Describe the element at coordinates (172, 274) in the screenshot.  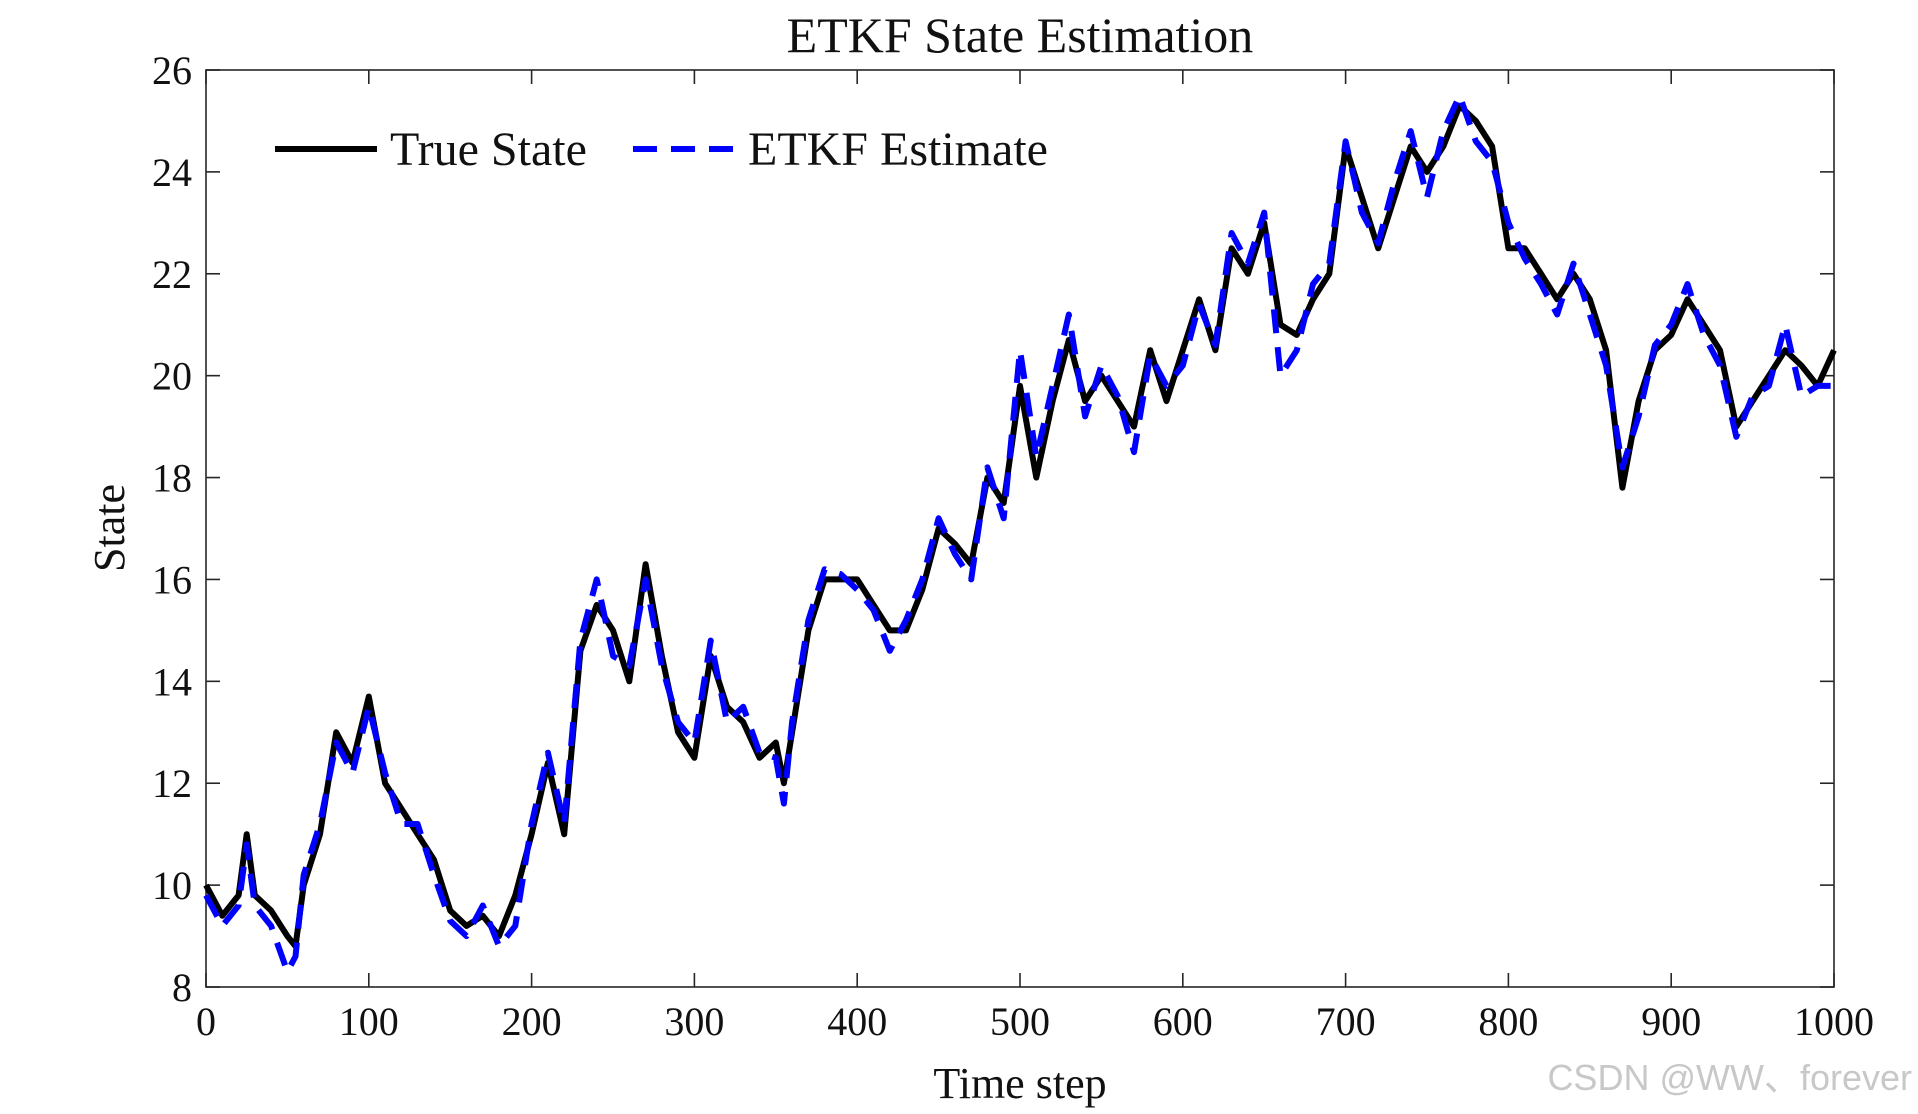
I see `y-tick-label: 22` at that location.